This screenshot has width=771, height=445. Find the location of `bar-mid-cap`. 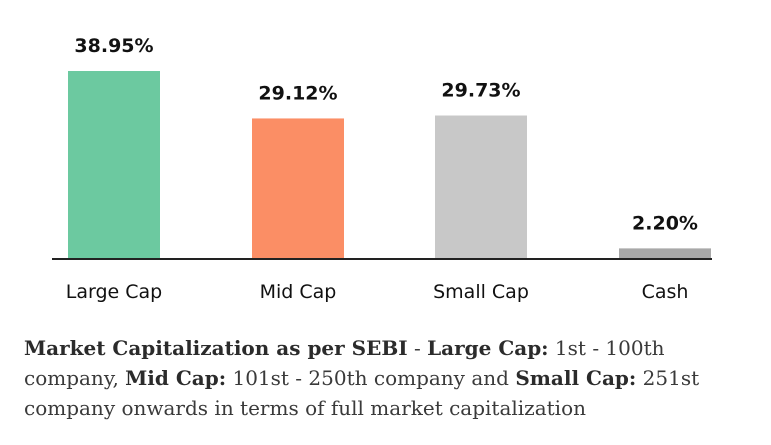

bar-mid-cap is located at coordinates (298, 188).